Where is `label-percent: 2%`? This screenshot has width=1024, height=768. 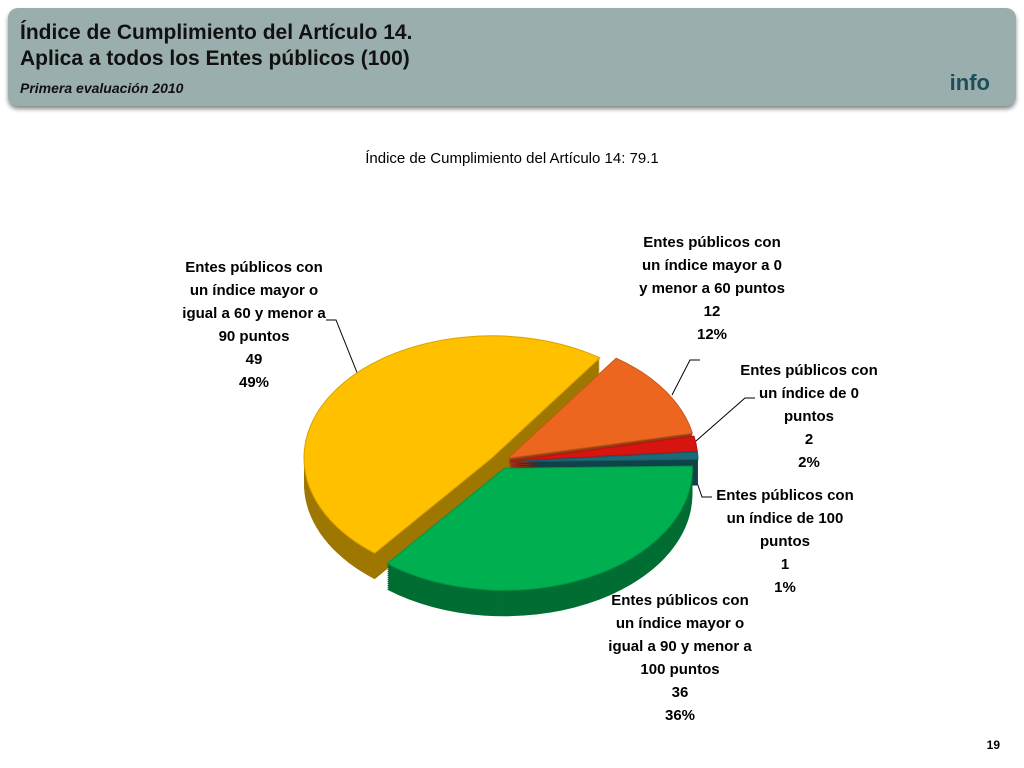 label-percent: 2% is located at coordinates (809, 462).